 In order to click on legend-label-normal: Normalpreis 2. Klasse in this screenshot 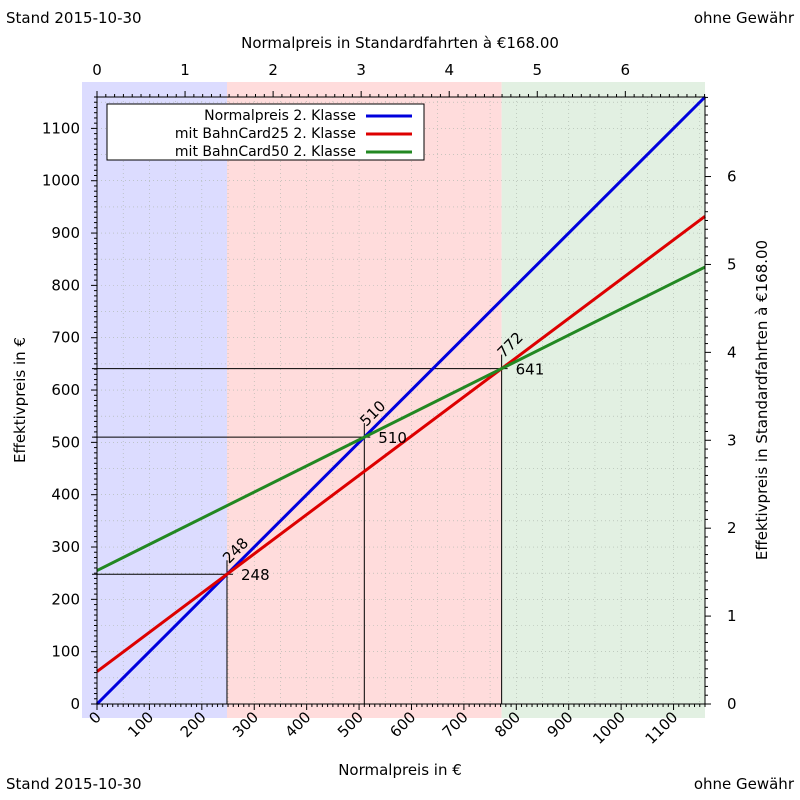, I will do `click(280, 116)`.